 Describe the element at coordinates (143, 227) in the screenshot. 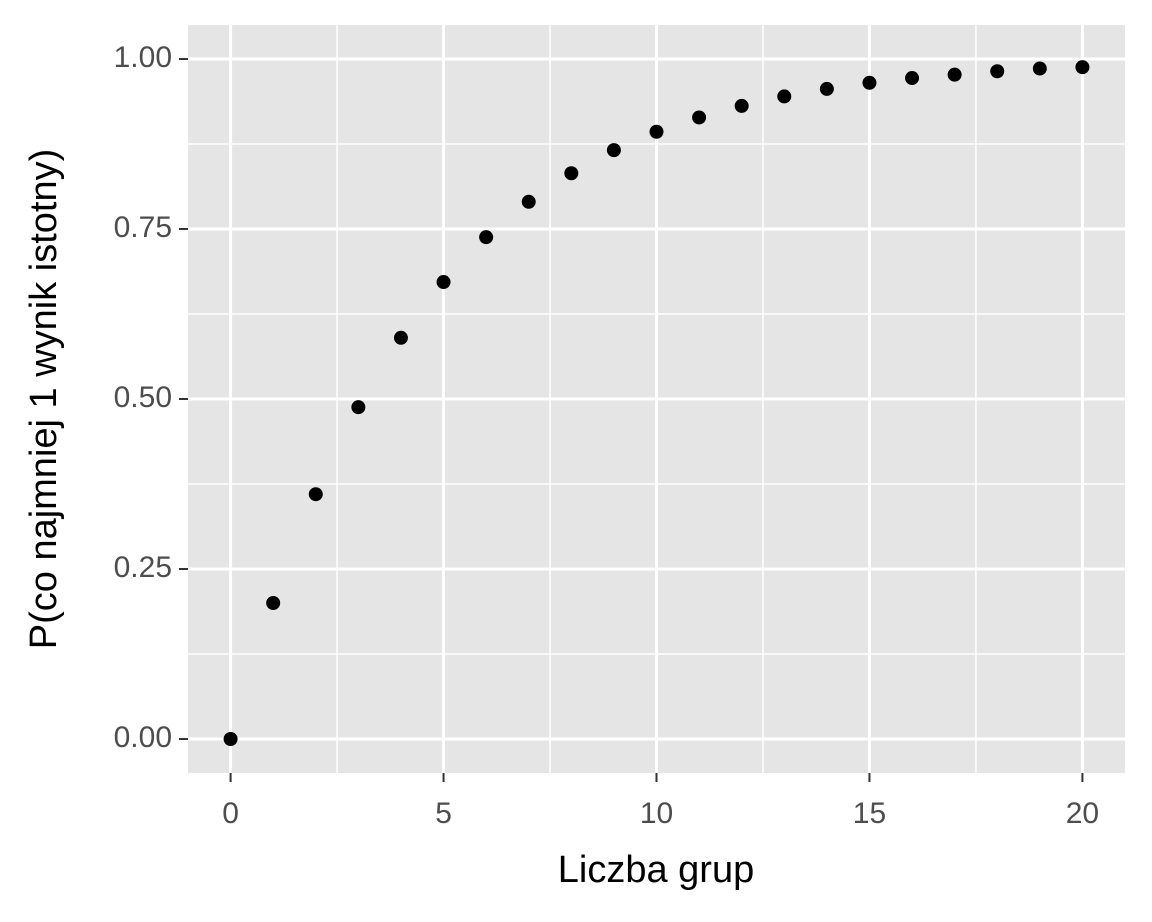

I see `y-tick-label: 0.75` at that location.